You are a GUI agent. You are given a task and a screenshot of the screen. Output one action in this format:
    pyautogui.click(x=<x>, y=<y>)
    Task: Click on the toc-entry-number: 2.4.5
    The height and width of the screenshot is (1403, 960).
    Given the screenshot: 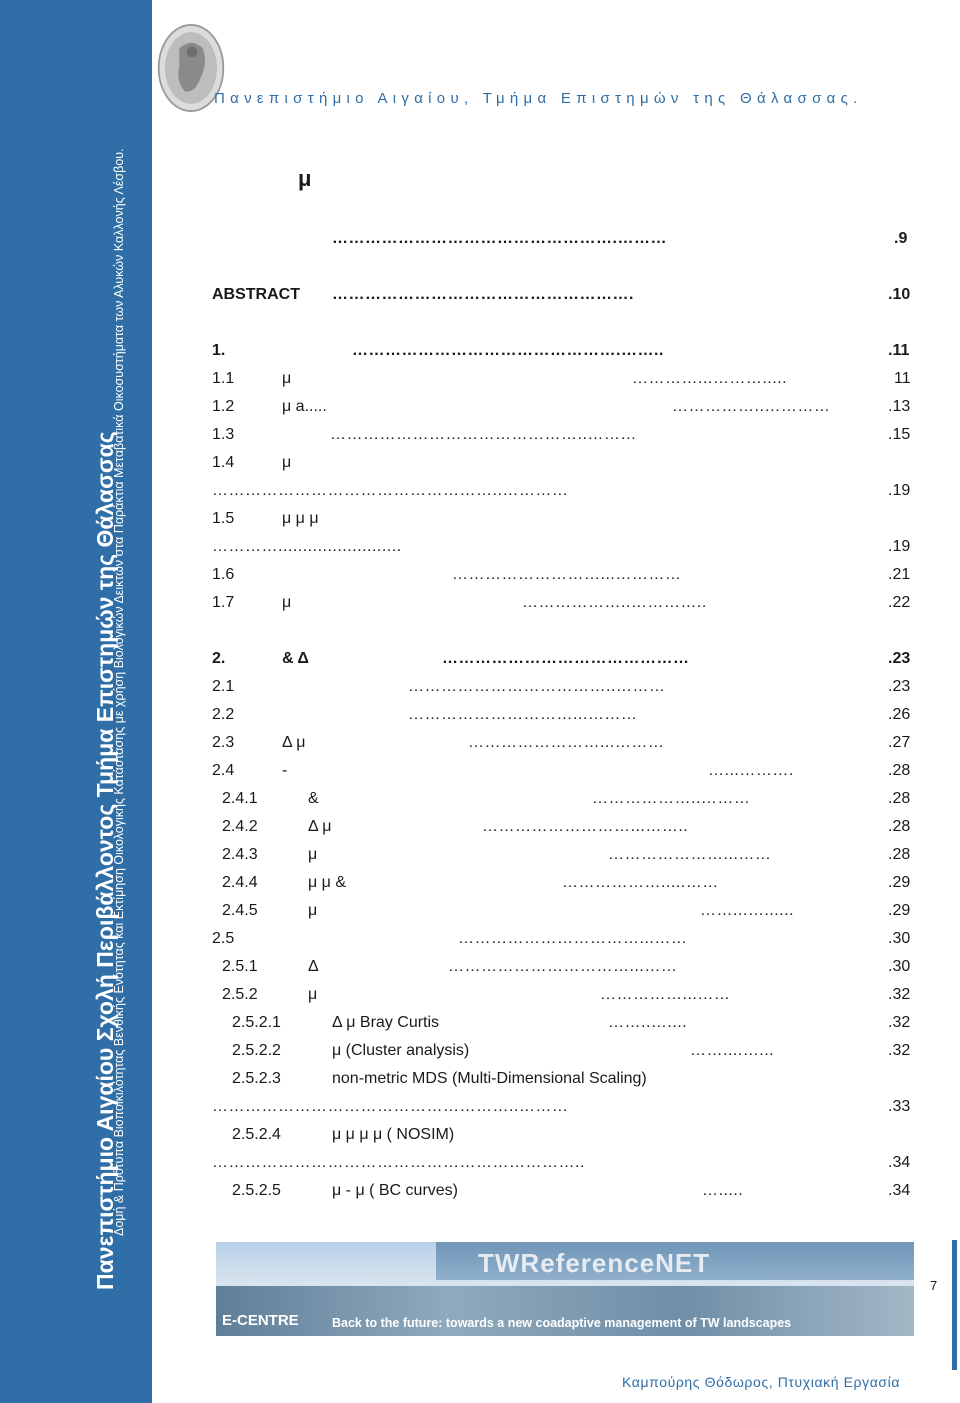 What is the action you would take?
    pyautogui.click(x=240, y=910)
    